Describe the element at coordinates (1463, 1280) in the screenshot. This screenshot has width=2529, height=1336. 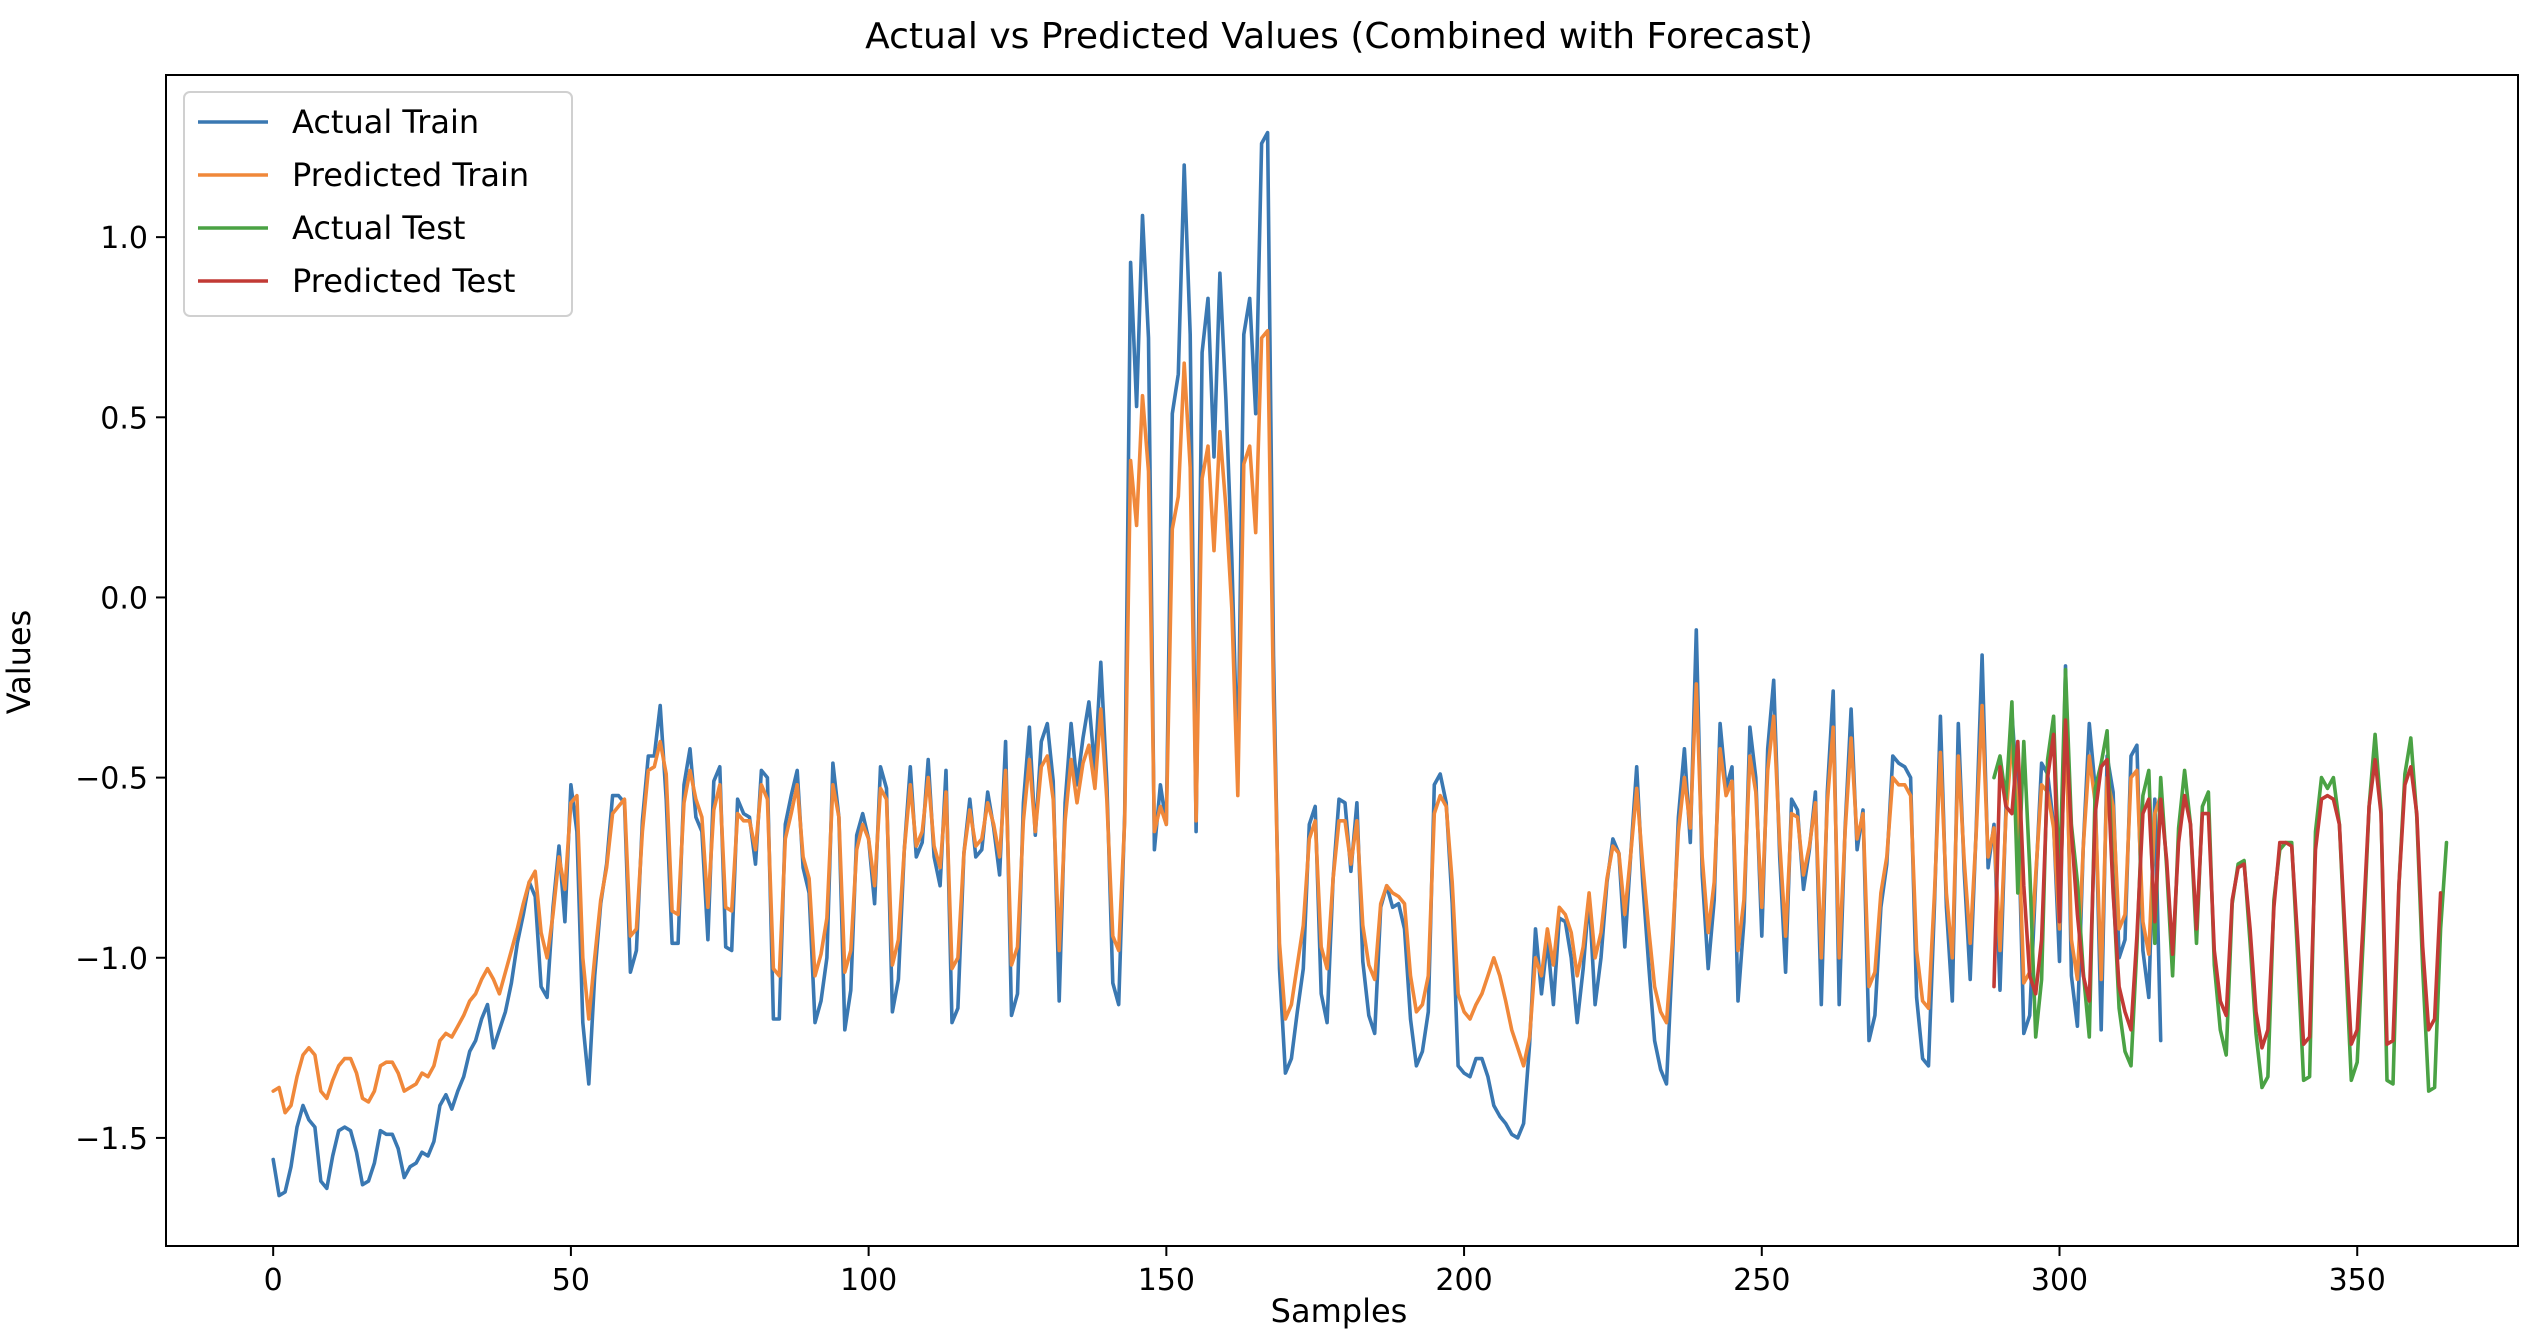
I see `x-tick-label: 200` at that location.